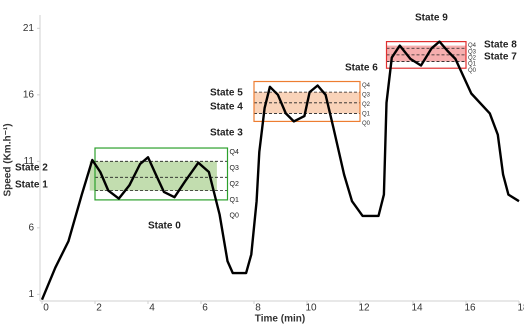 This screenshot has width=524, height=324. Describe the element at coordinates (500, 45) in the screenshot. I see `state-label: State 8` at that location.